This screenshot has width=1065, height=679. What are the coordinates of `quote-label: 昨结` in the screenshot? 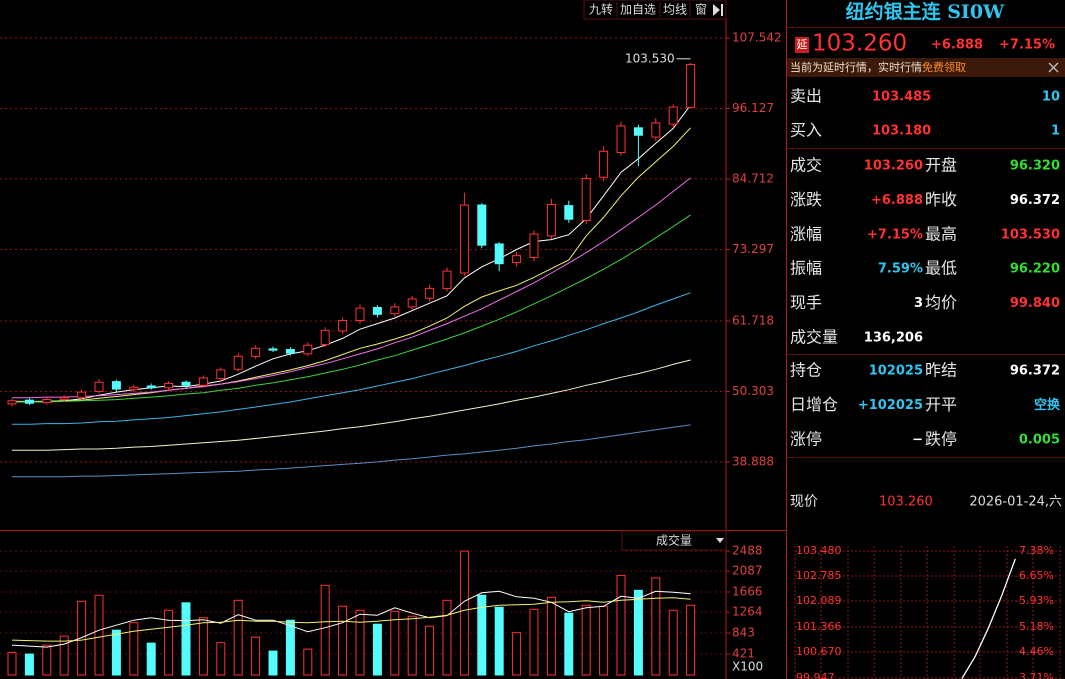 It's located at (941, 370).